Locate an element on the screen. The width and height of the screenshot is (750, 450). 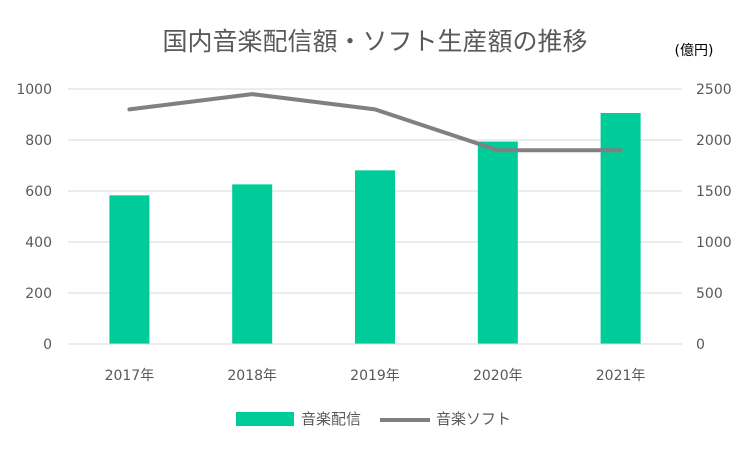
y-left-tick-label: 200 is located at coordinates (38, 294).